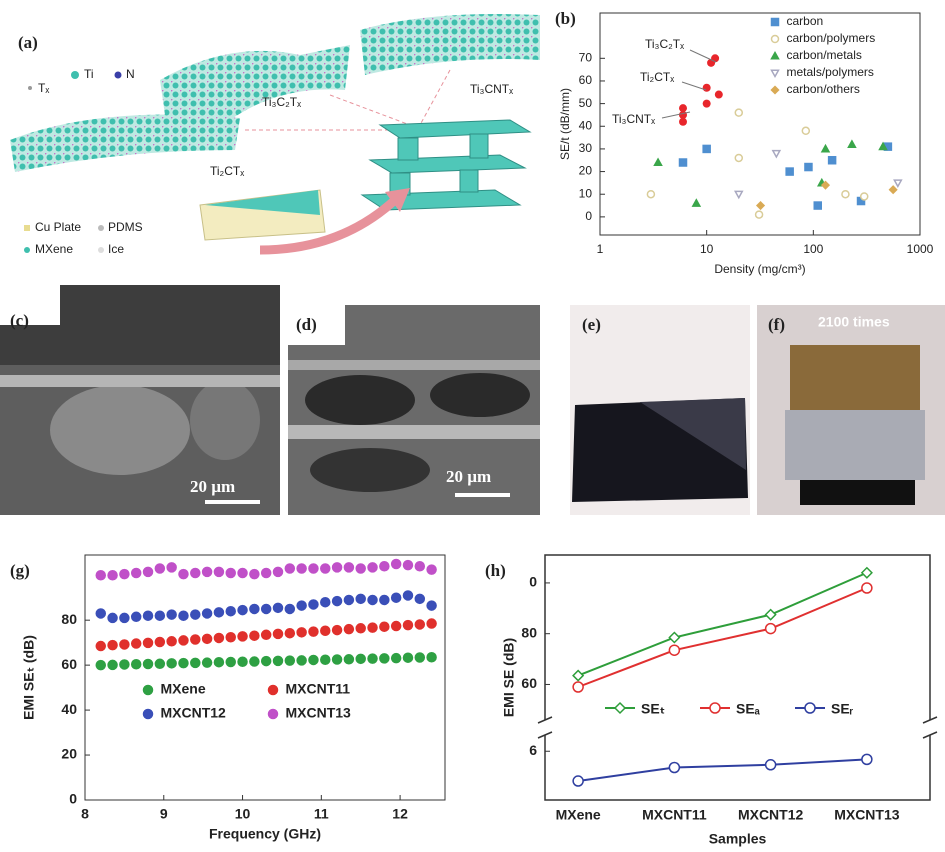 This screenshot has width=945, height=852. Describe the element at coordinates (586, 57) in the screenshot. I see `y-tick-label: 70` at that location.